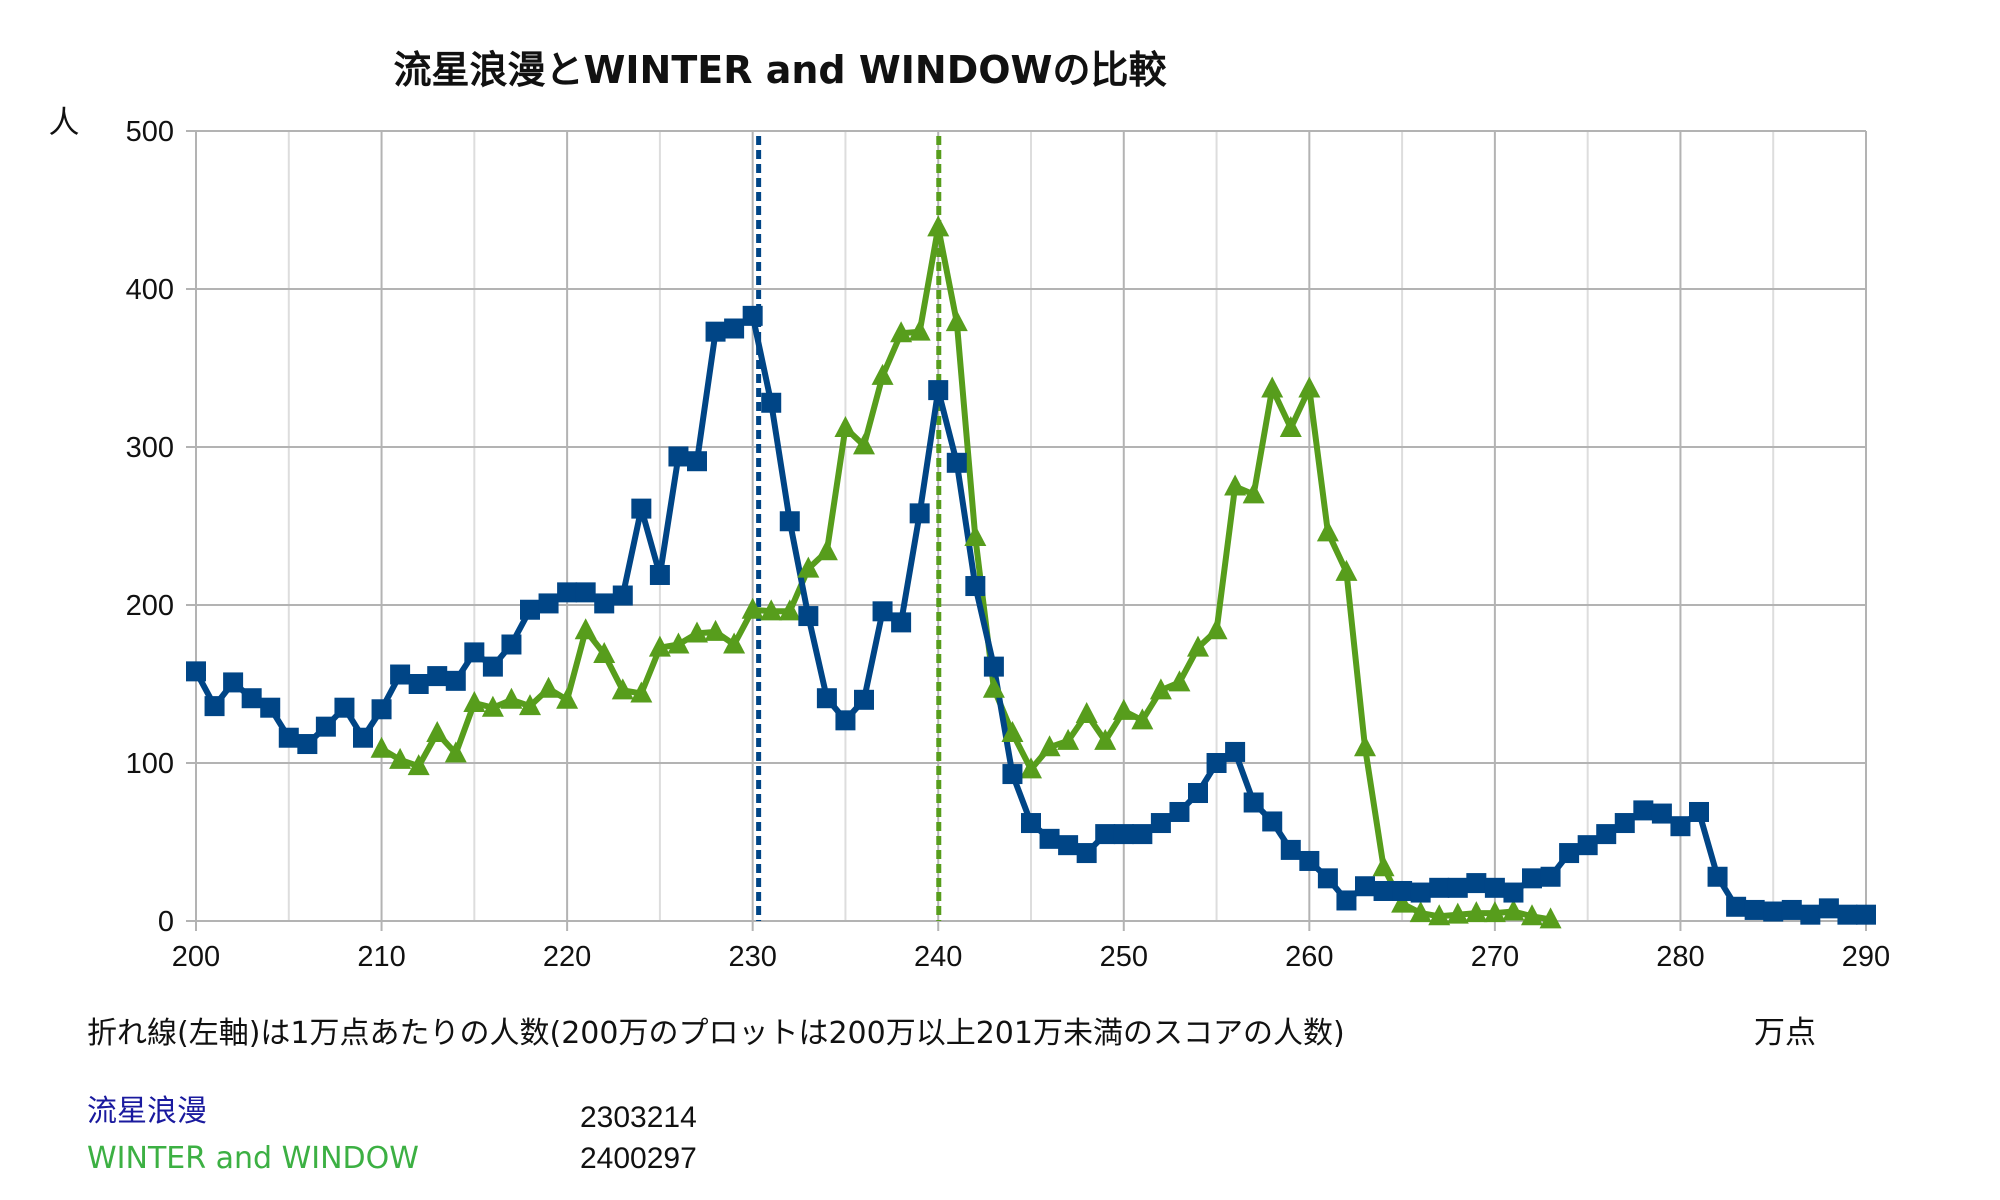 This screenshot has width=2000, height=1200. I want to click on x-tick-label: 220, so click(567, 957).